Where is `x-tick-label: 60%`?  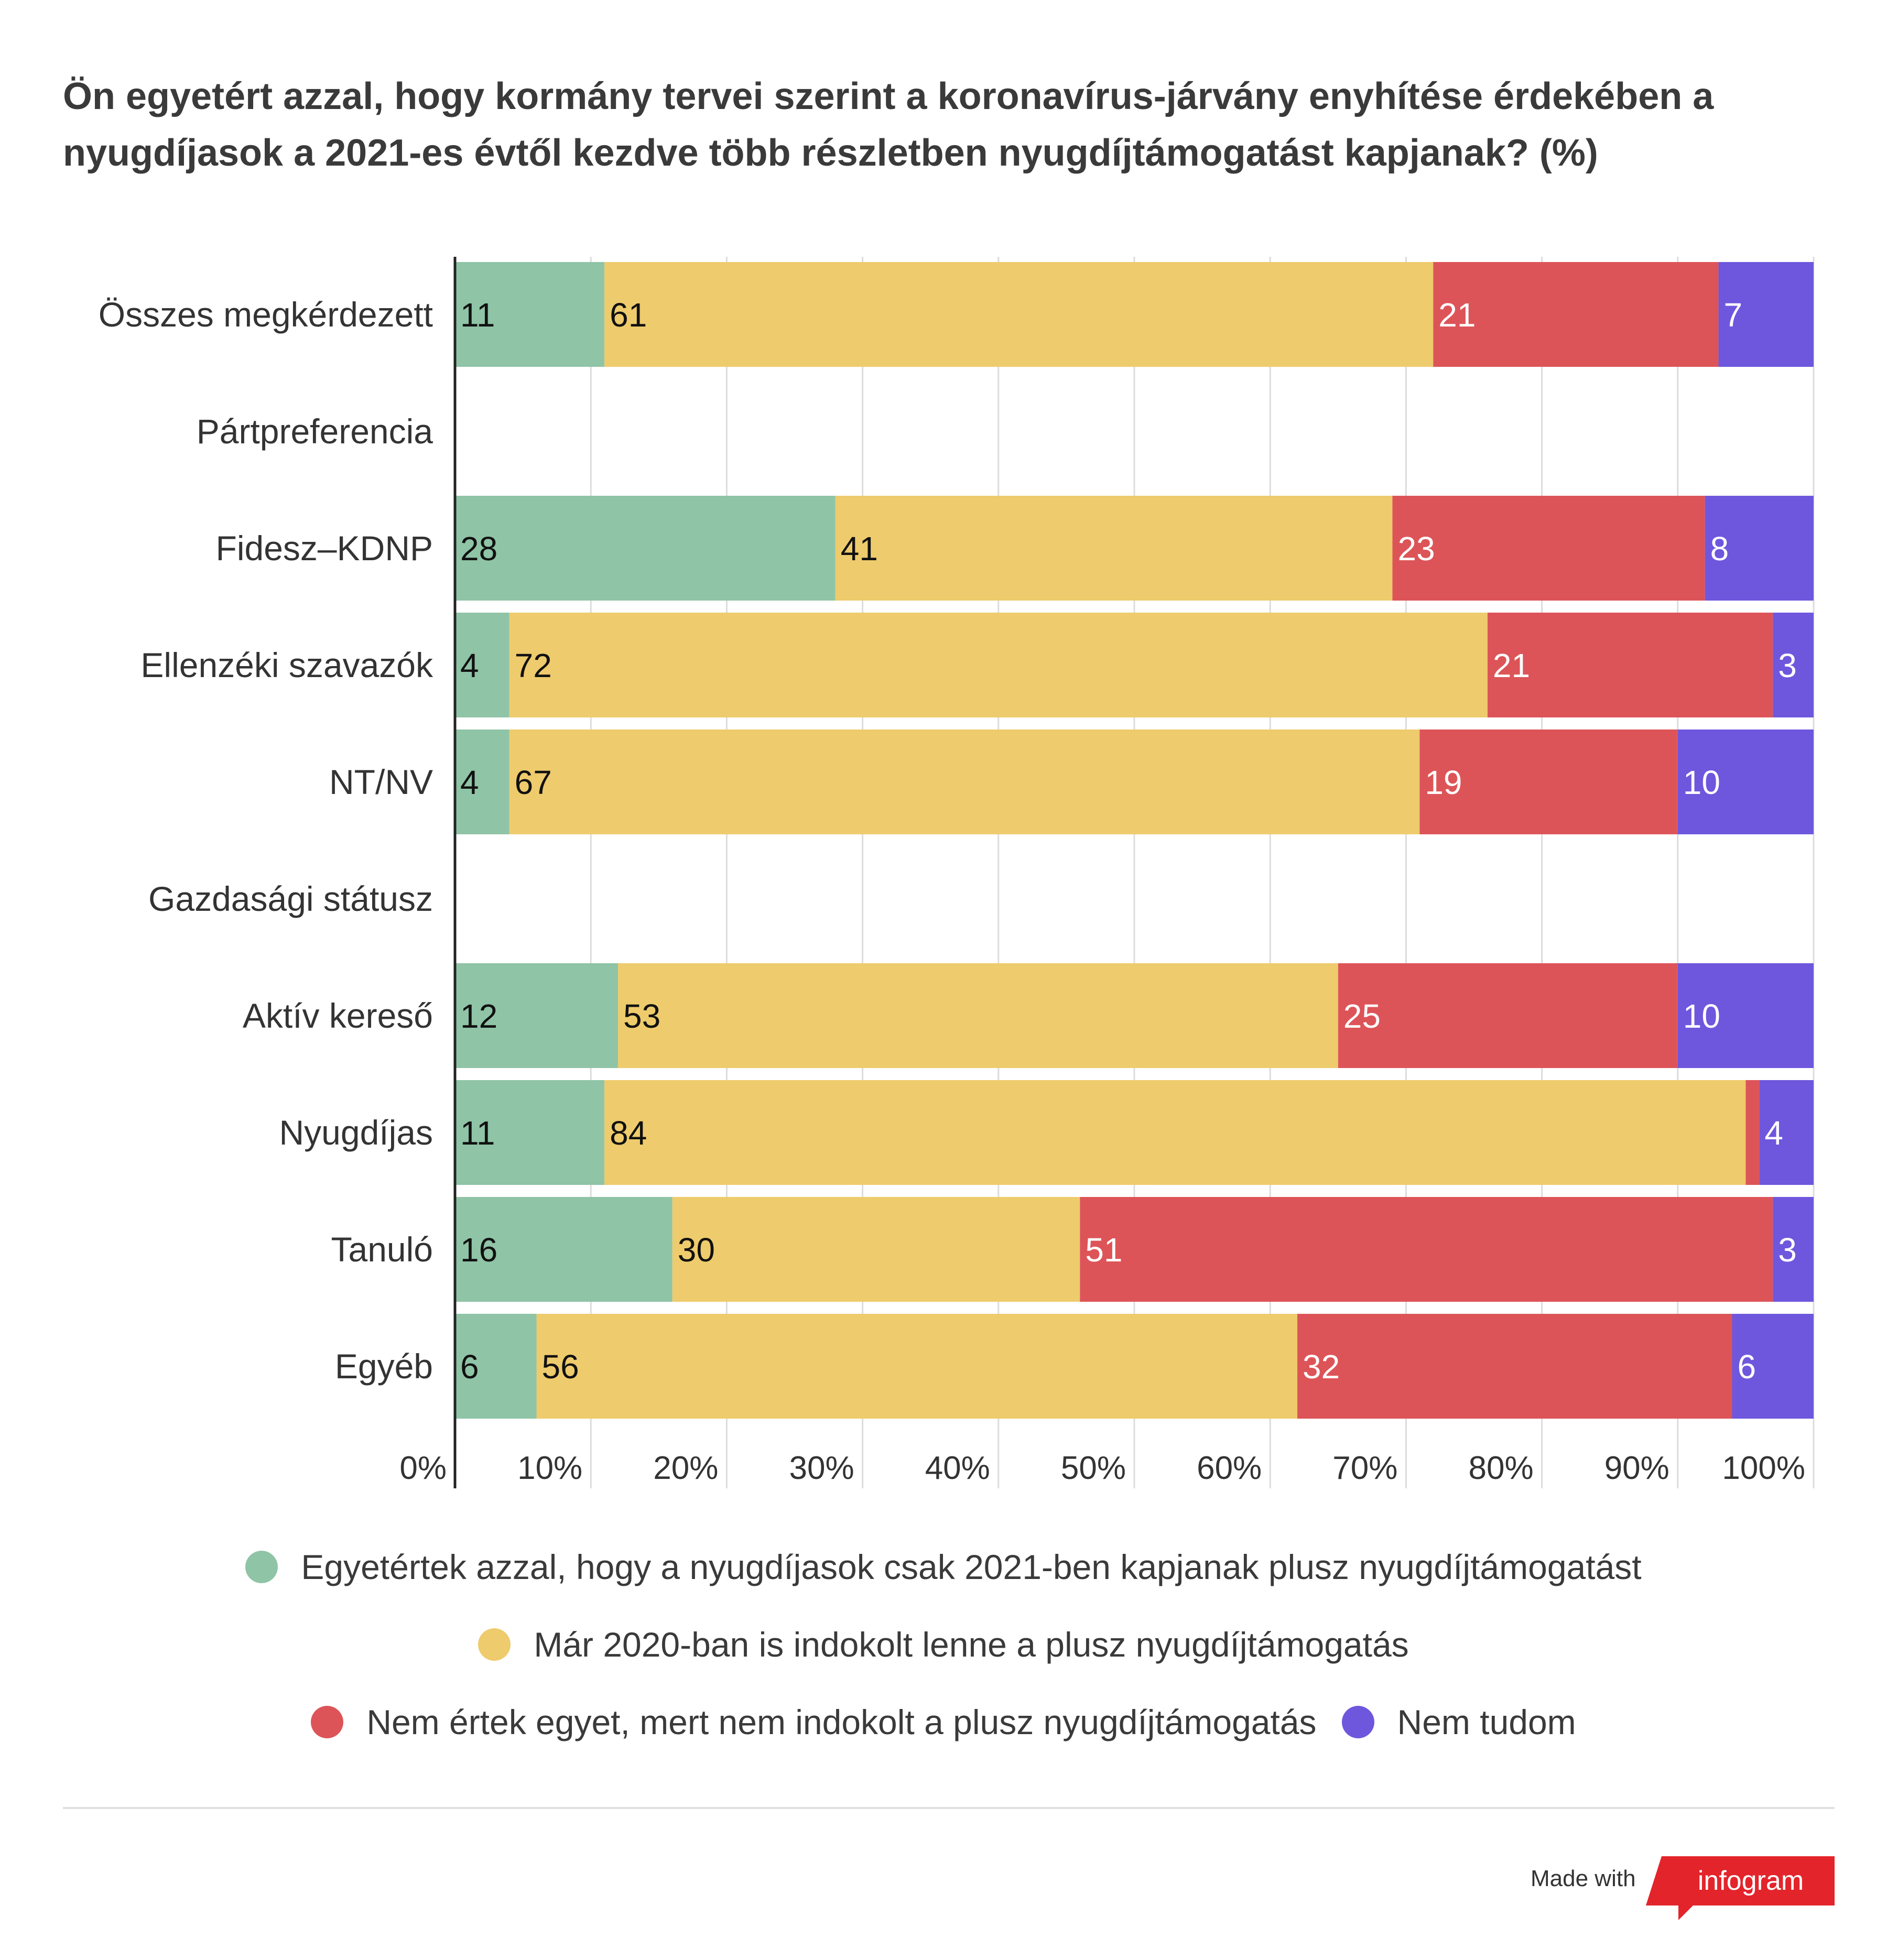
x-tick-label: 60% is located at coordinates (1229, 1468).